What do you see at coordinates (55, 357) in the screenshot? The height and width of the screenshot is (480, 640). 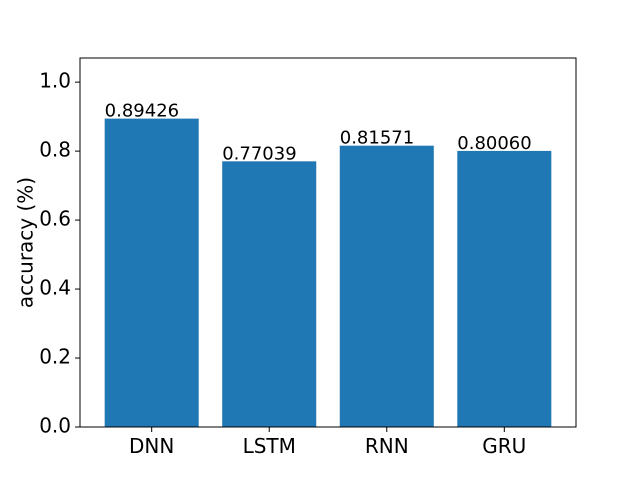 I see `y-tick-label: 0.2` at bounding box center [55, 357].